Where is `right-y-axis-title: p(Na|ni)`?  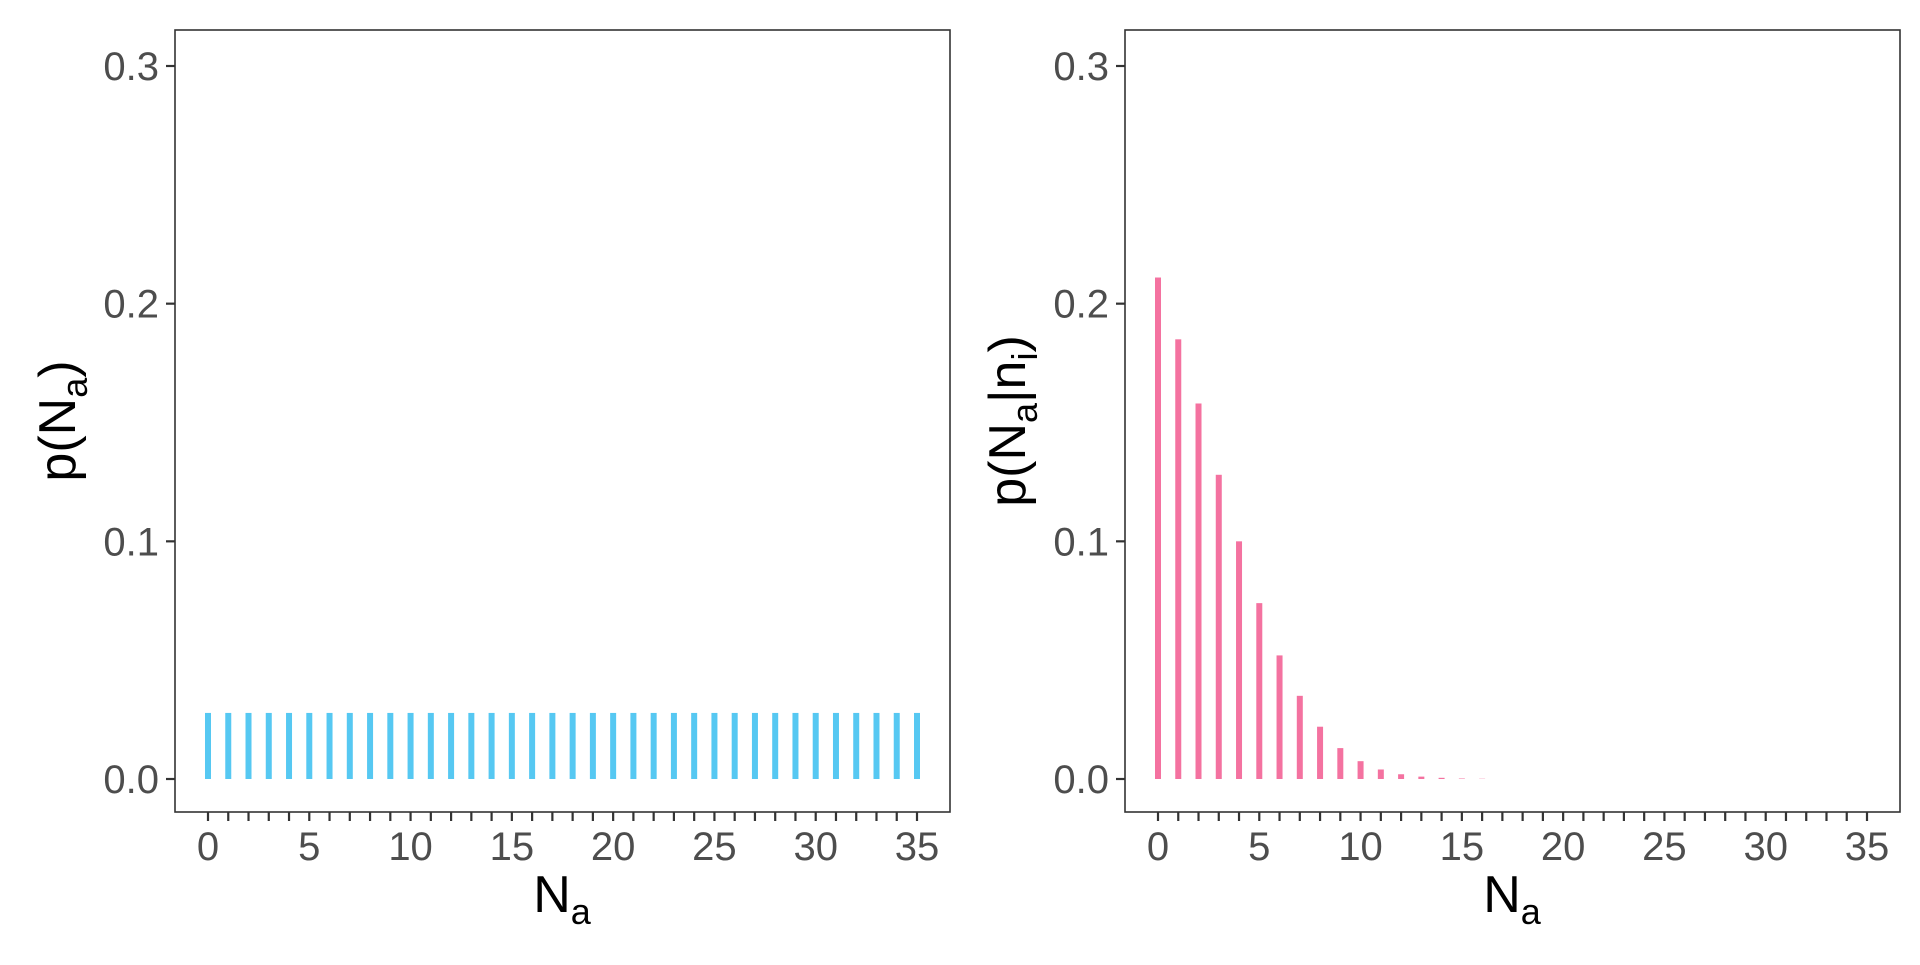
right-y-axis-title: p(Na|ni) is located at coordinates (1012, 421).